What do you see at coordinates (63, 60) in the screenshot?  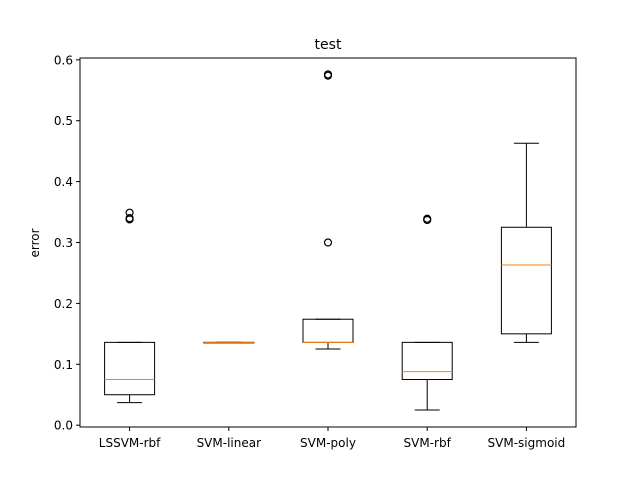 I see `y-tick-label: 0.6` at bounding box center [63, 60].